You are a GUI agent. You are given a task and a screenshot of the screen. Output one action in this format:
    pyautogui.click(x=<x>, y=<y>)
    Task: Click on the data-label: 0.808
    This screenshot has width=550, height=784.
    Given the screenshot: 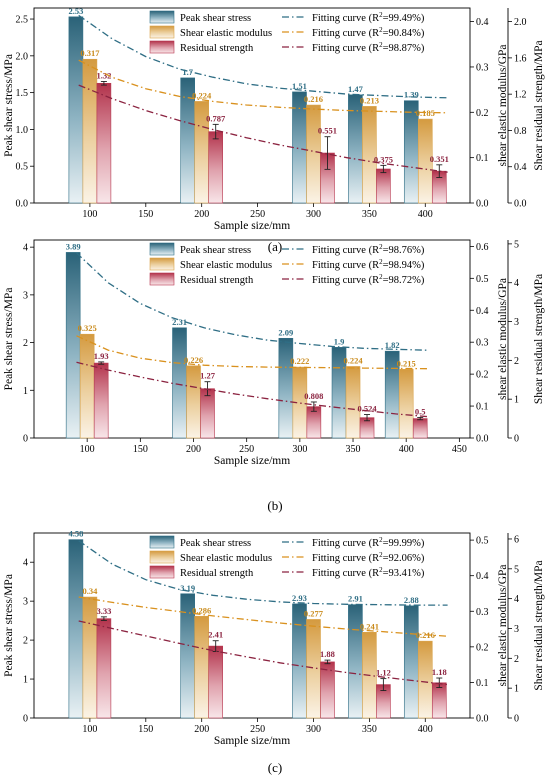 What is the action you would take?
    pyautogui.click(x=313, y=396)
    